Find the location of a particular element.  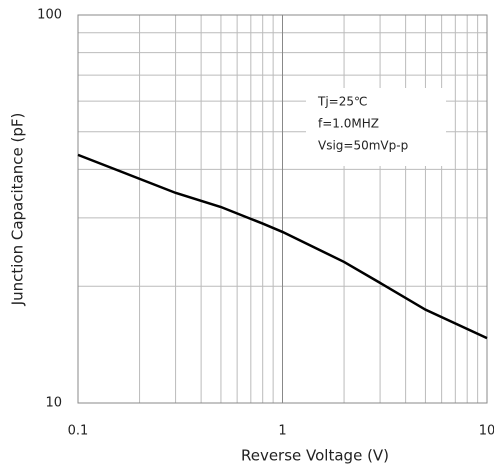

y-tick-label: 10 is located at coordinates (53, 403).